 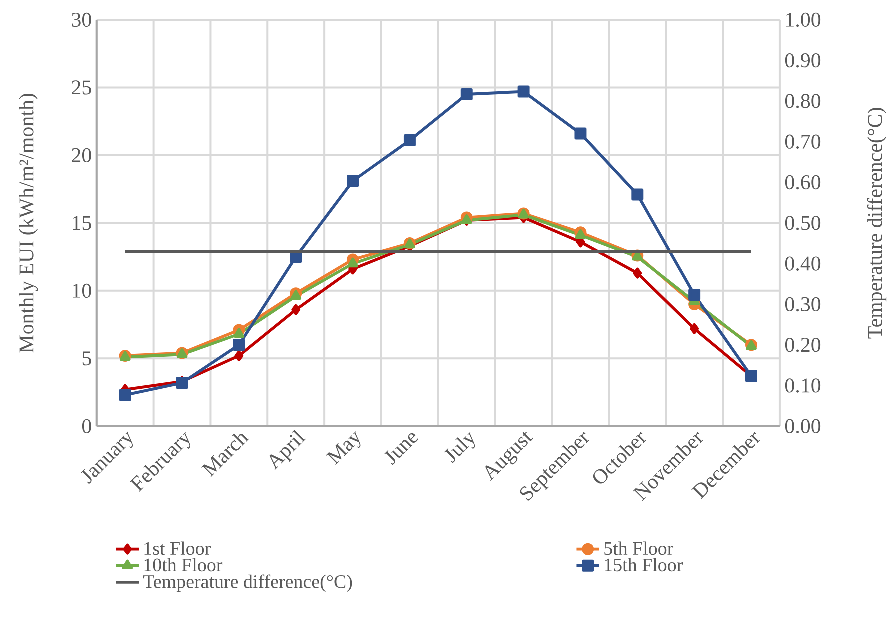 I want to click on y2-tick-label: 0.60, so click(x=803, y=182).